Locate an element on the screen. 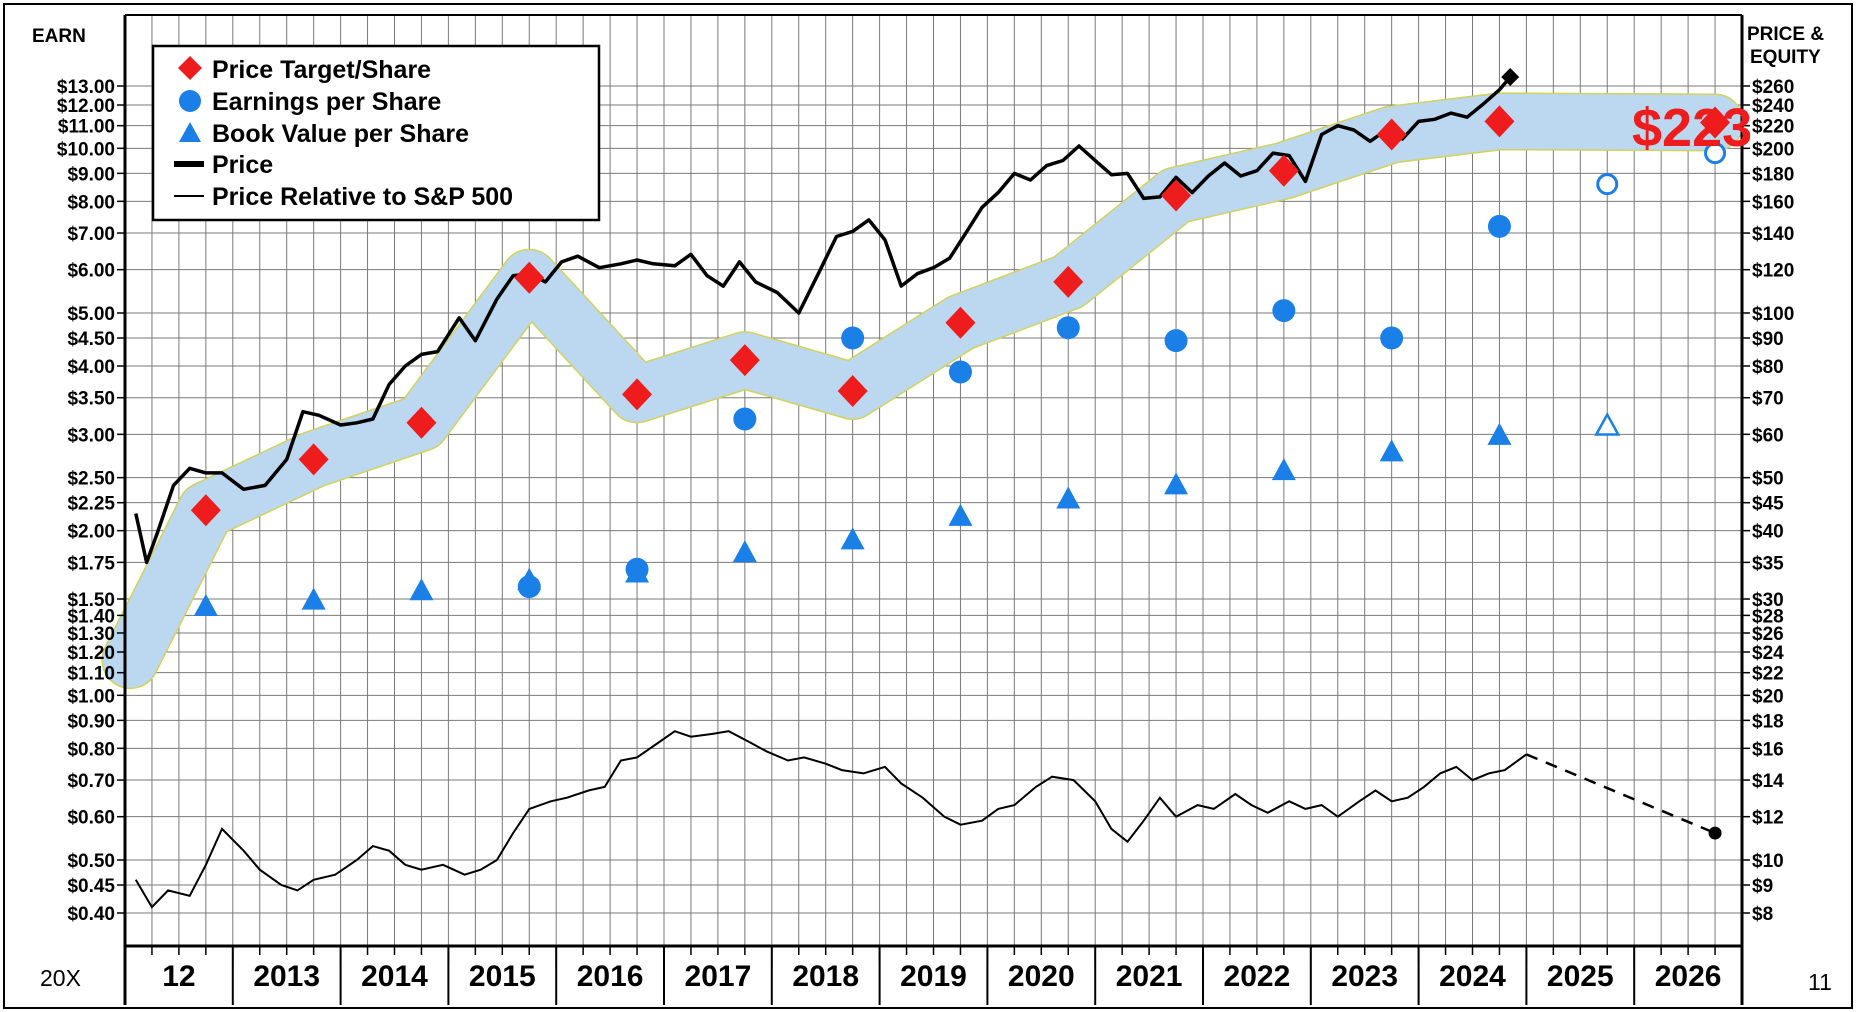  right-axis-tick-label: $8 is located at coordinates (1762, 914).